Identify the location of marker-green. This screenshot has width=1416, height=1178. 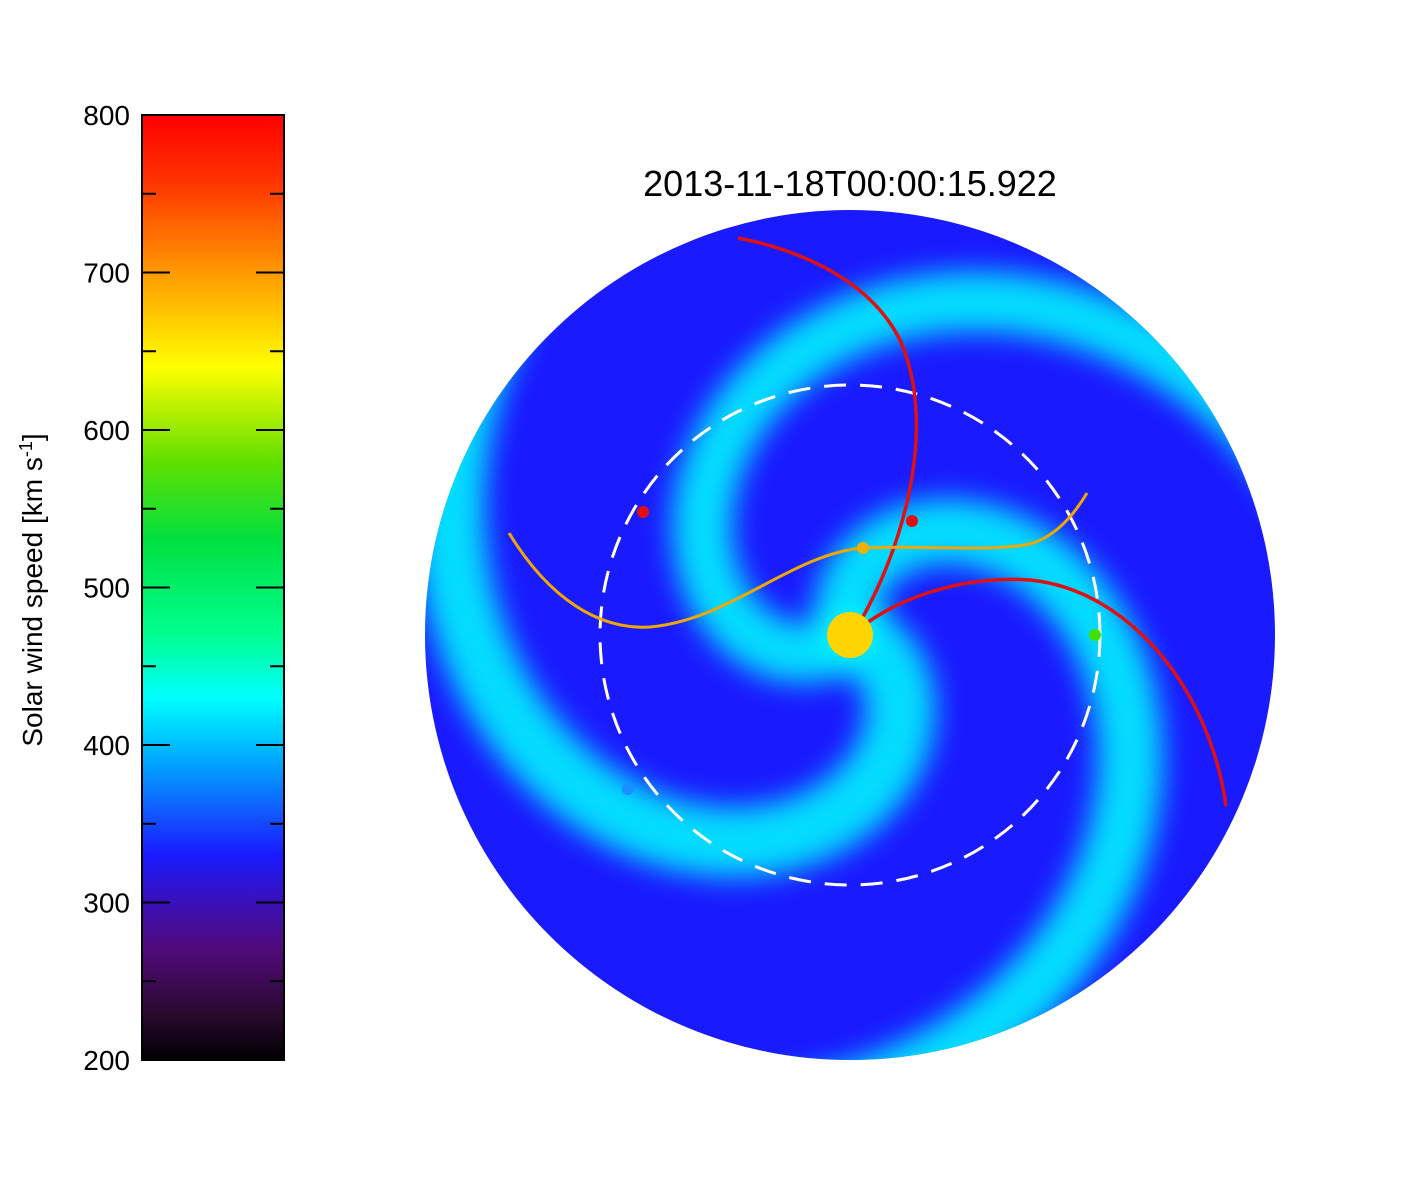
(1095, 635).